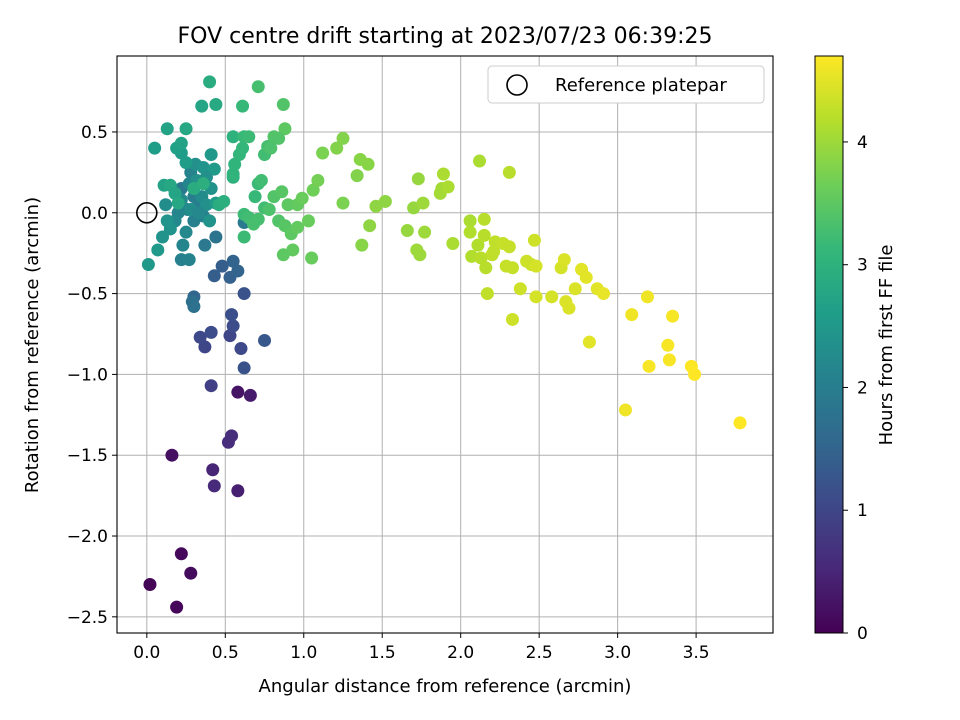 The image size is (960, 720). What do you see at coordinates (517, 85) in the screenshot?
I see `legend-marker-reference` at bounding box center [517, 85].